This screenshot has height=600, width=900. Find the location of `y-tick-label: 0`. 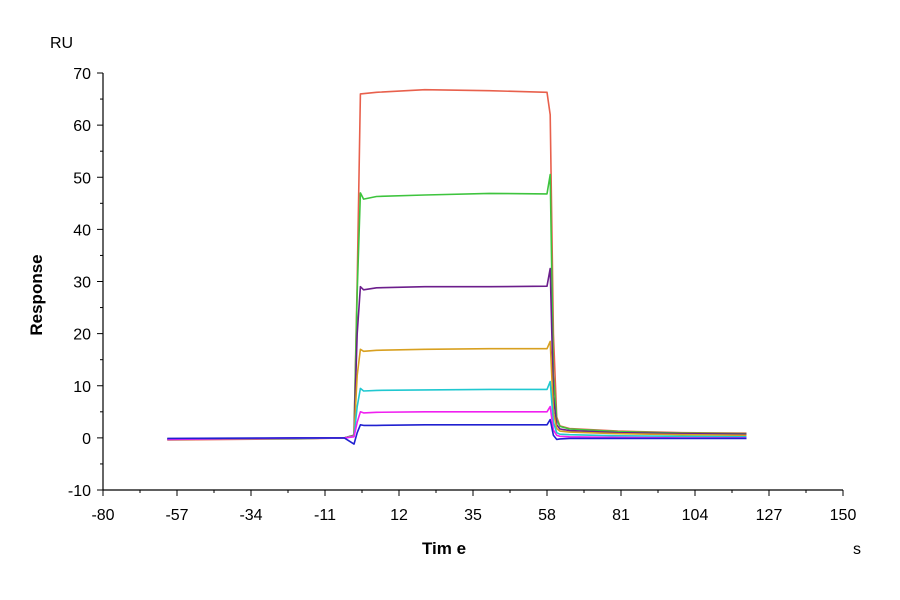

y-tick-label: 0 is located at coordinates (86, 439).